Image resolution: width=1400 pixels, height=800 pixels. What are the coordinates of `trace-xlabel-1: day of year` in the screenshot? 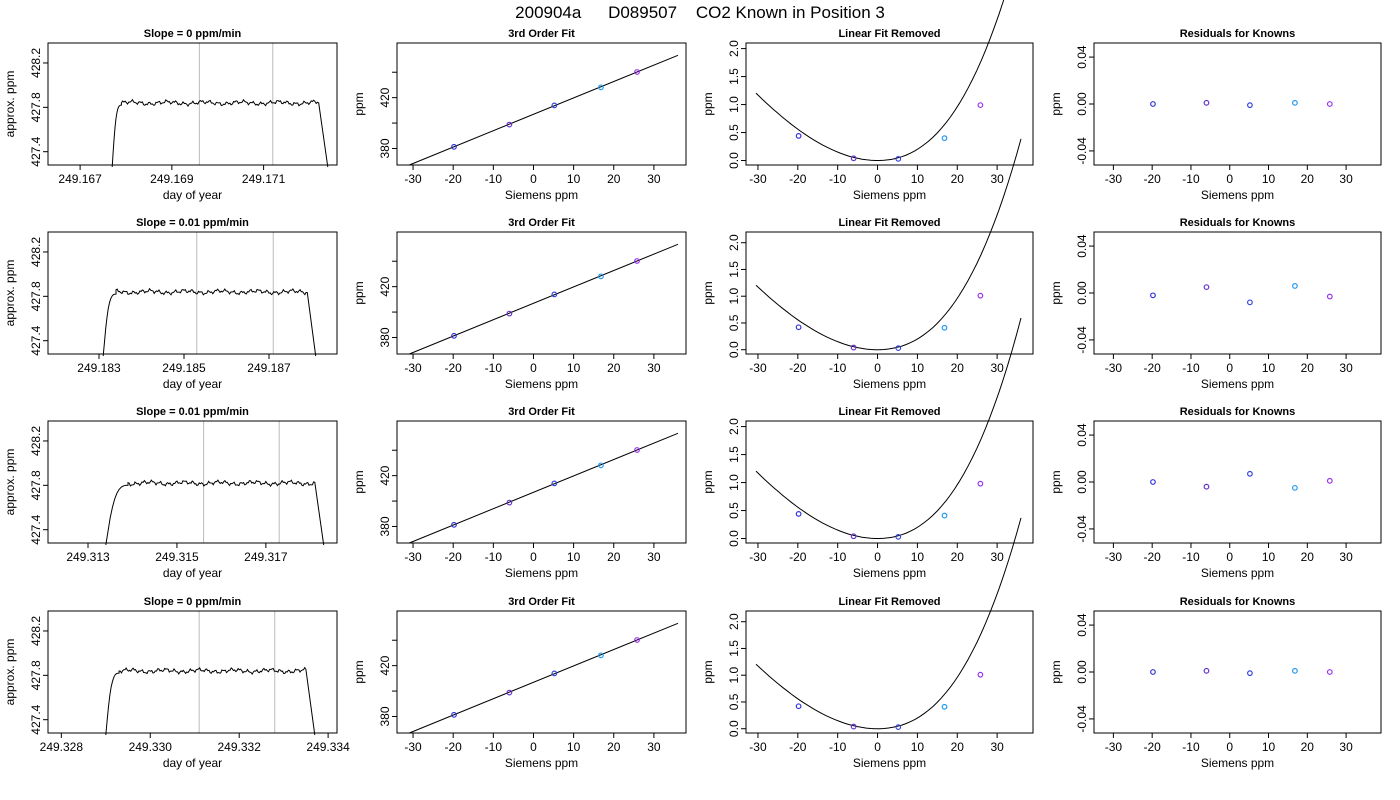 It's located at (192, 384).